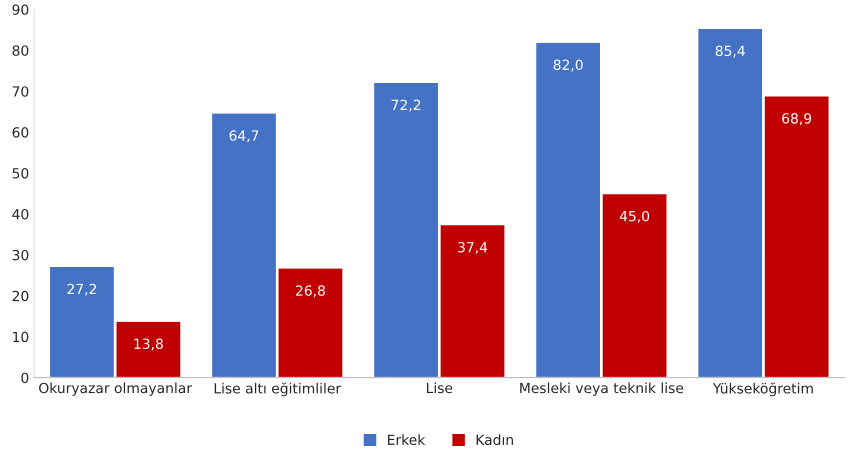 This screenshot has height=472, width=853. What do you see at coordinates (20, 214) in the screenshot?
I see `y-tick-label: 40` at bounding box center [20, 214].